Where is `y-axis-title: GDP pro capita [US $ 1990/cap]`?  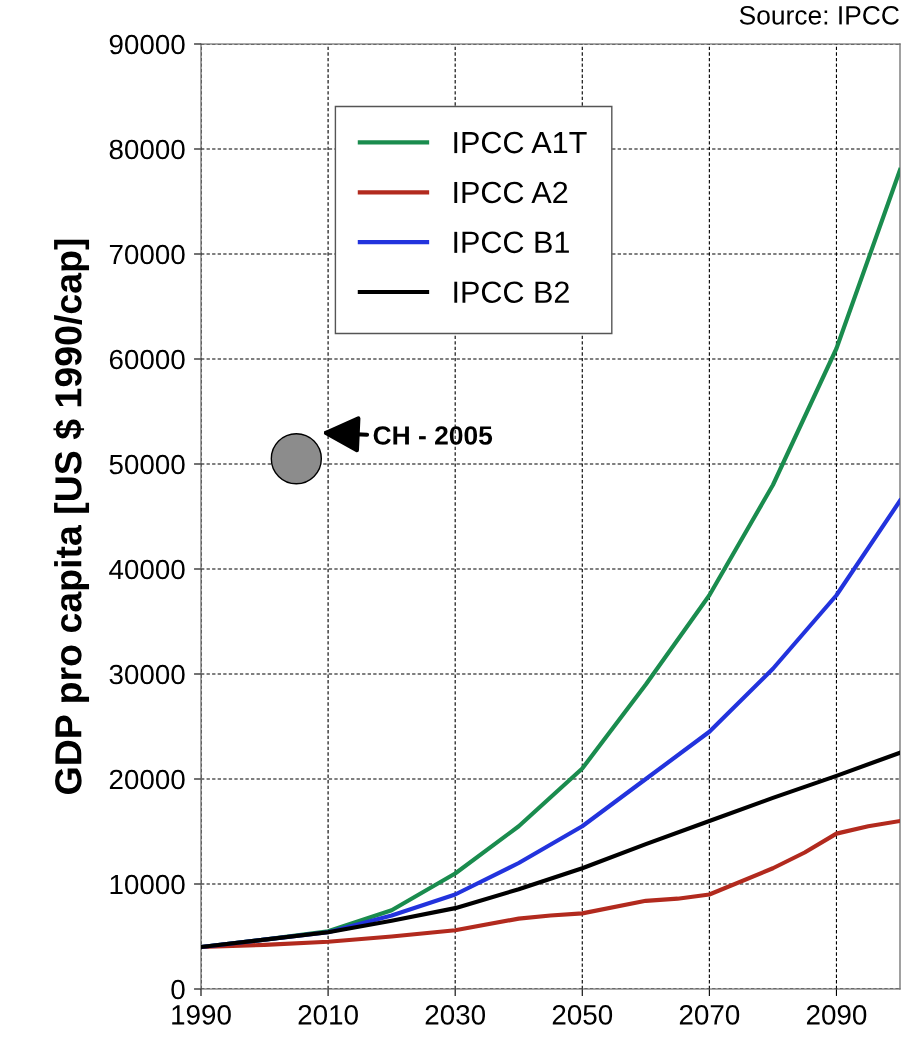
y-axis-title: GDP pro capita [US $ 1990/cap] is located at coordinates (71, 516).